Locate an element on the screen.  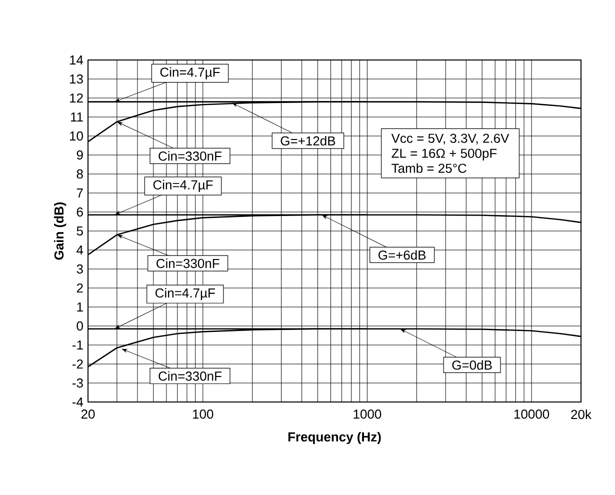
y-tick-label: 6 is located at coordinates (79, 212).